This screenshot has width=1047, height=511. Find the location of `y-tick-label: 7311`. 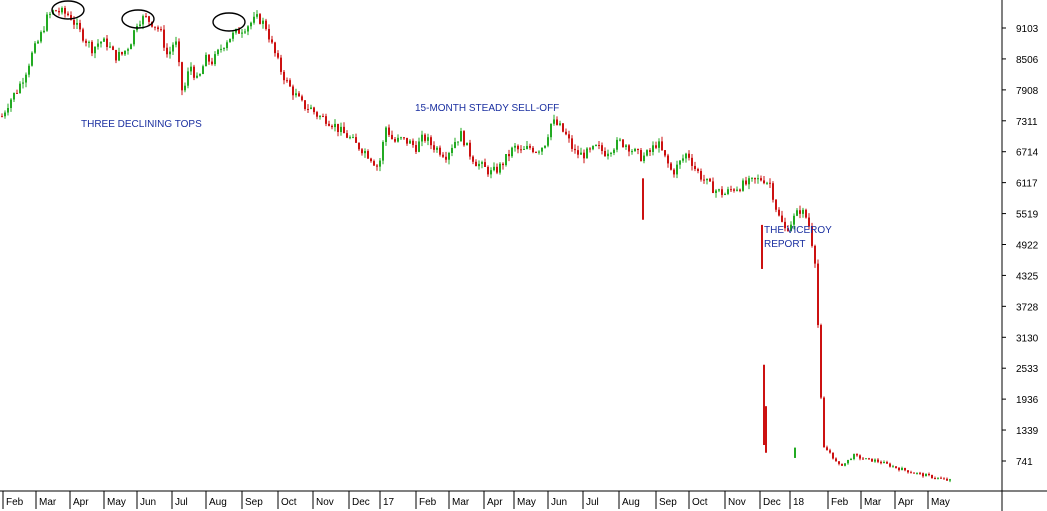

y-tick-label: 7311 is located at coordinates (1027, 122).